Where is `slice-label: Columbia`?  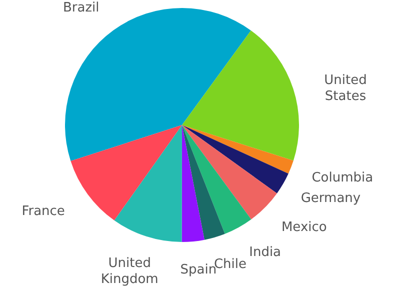 slice-label: Columbia is located at coordinates (343, 178).